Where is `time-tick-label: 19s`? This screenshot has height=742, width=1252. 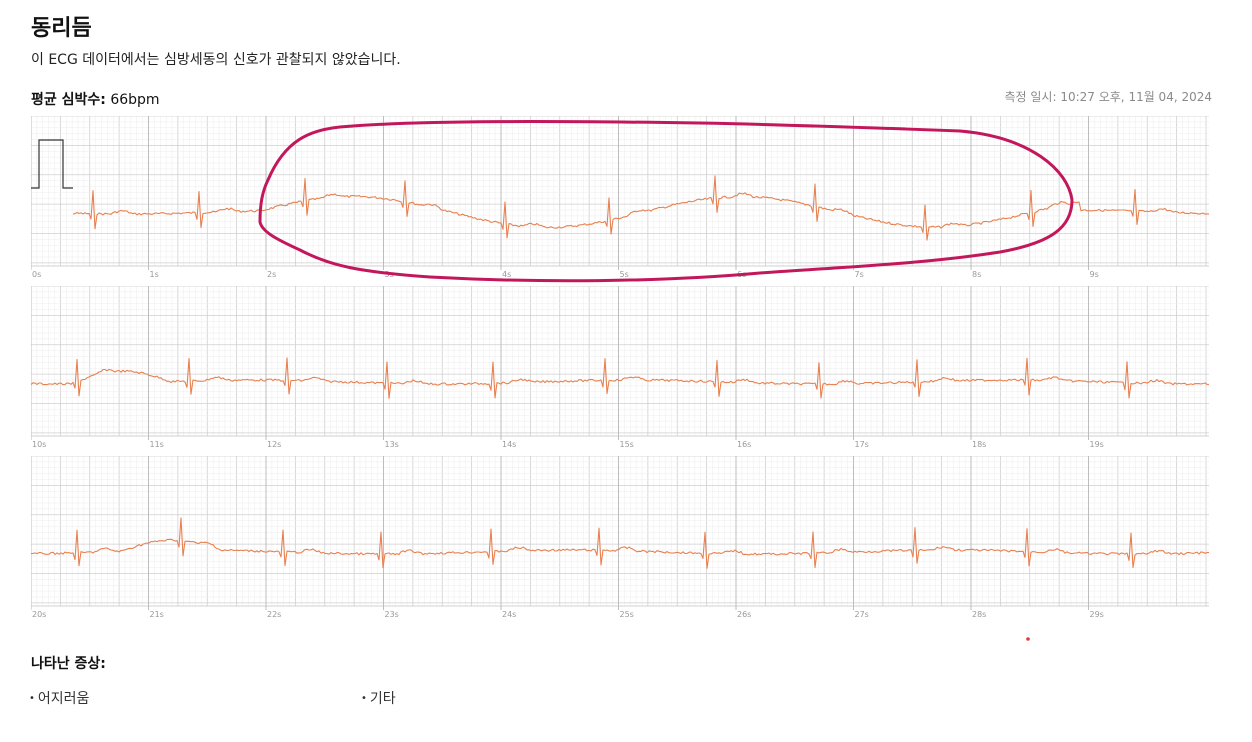 time-tick-label: 19s is located at coordinates (1097, 444).